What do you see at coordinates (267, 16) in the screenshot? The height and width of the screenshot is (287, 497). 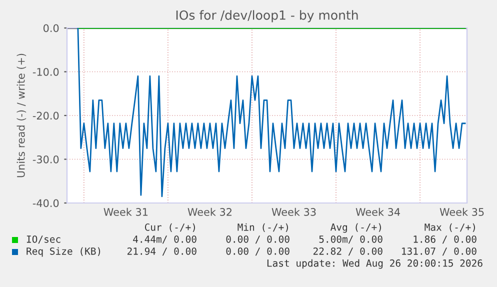 I see `chart-title: IOs for /dev/loop1 - by month` at bounding box center [267, 16].